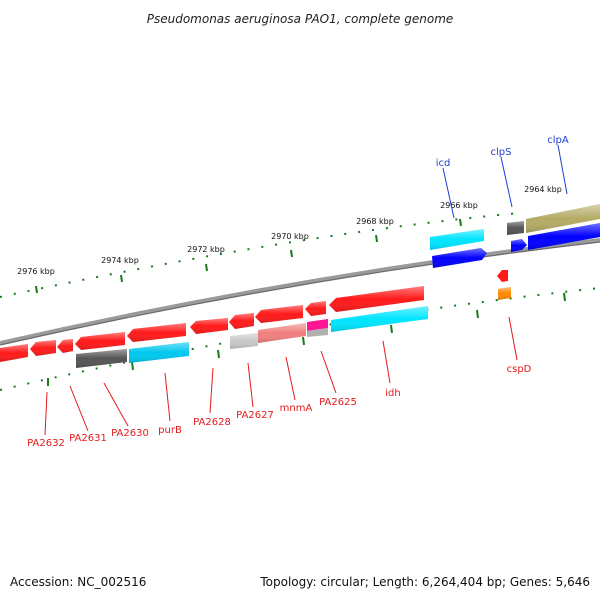 The height and width of the screenshot is (600, 600). What do you see at coordinates (248, 256) in the screenshot?
I see `upper-major-ticks` at bounding box center [248, 256].